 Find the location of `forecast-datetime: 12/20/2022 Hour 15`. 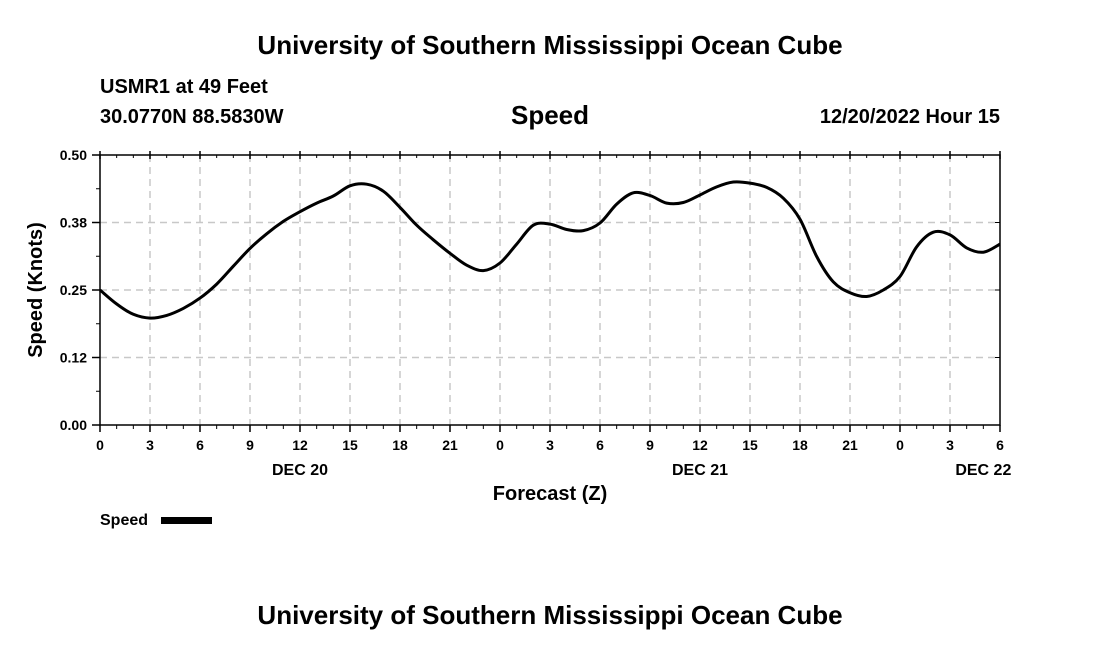

forecast-datetime: 12/20/2022 Hour 15 is located at coordinates (909, 117).